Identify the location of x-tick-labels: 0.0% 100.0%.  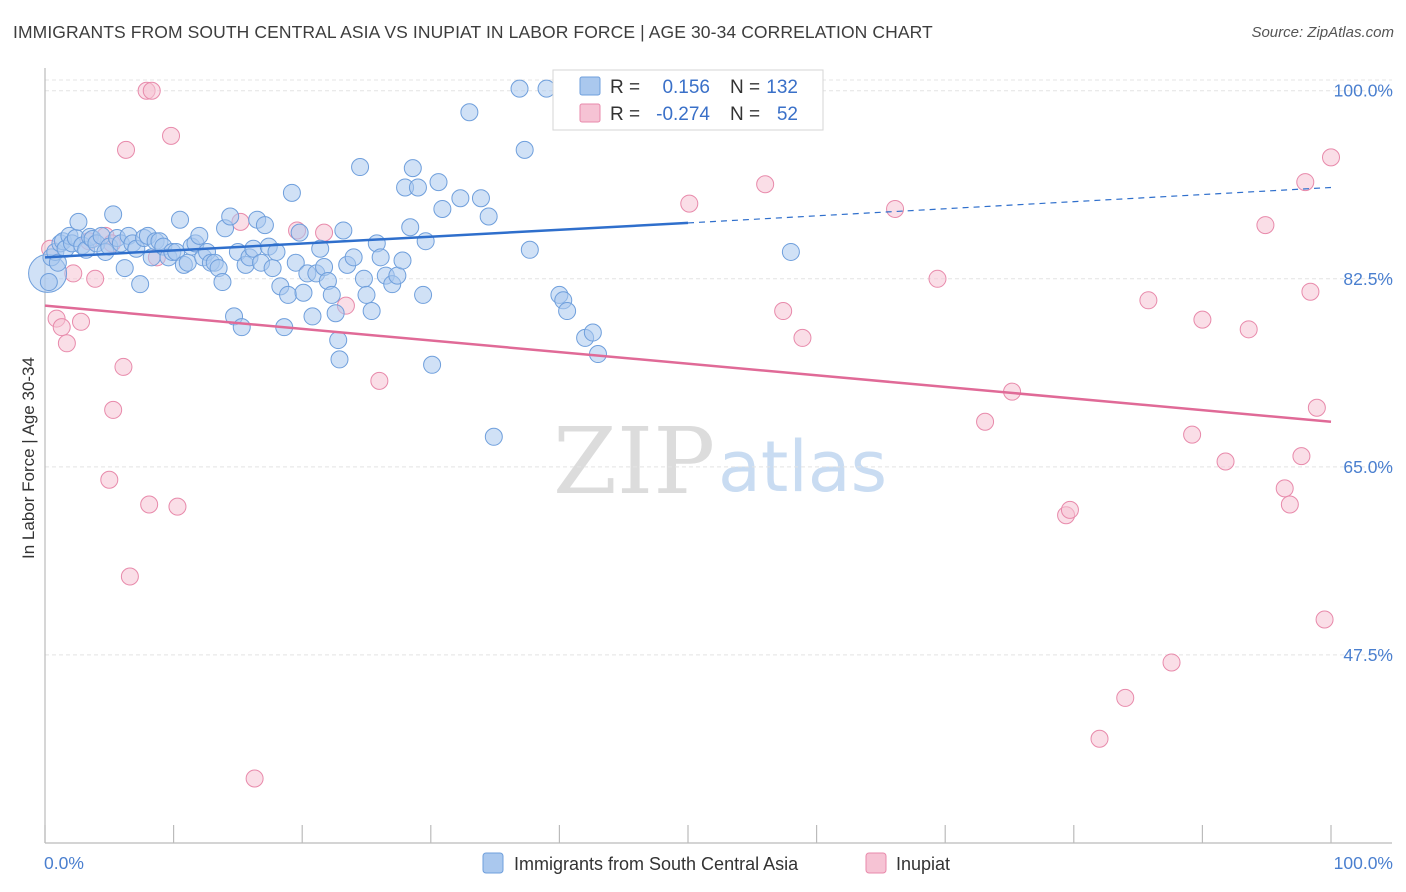
(718, 863).